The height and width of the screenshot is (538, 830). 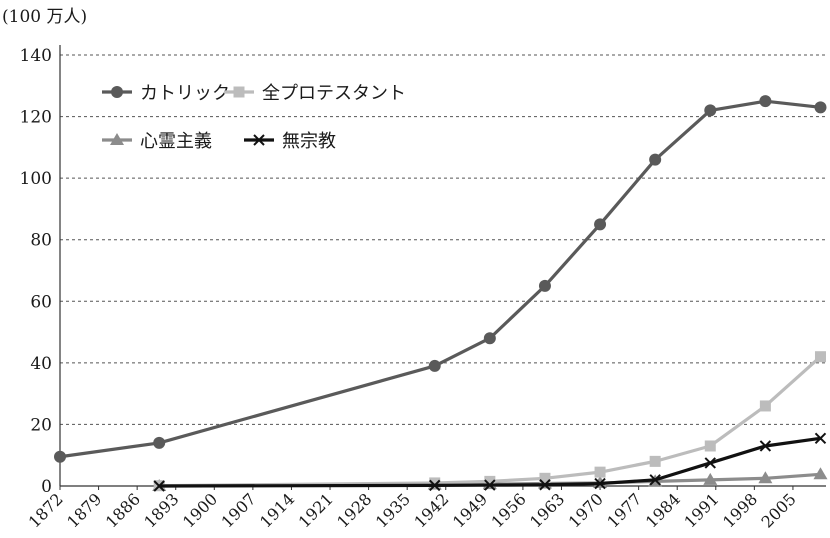 I want to click on x-tick-label: 1977, so click(x=624, y=510).